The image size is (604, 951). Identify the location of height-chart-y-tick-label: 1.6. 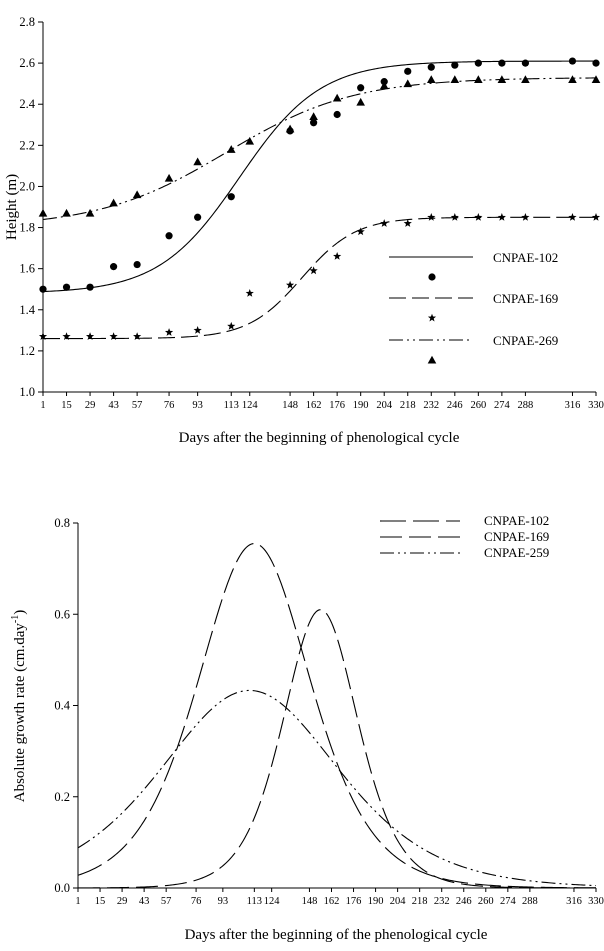
(27, 269).